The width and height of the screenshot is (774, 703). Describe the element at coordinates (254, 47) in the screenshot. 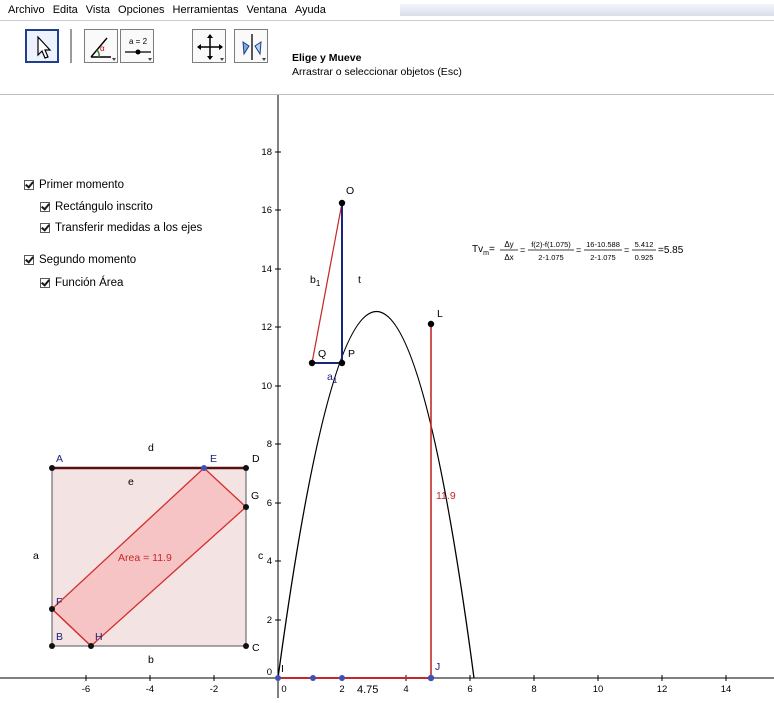

I see `reflect-icon` at that location.